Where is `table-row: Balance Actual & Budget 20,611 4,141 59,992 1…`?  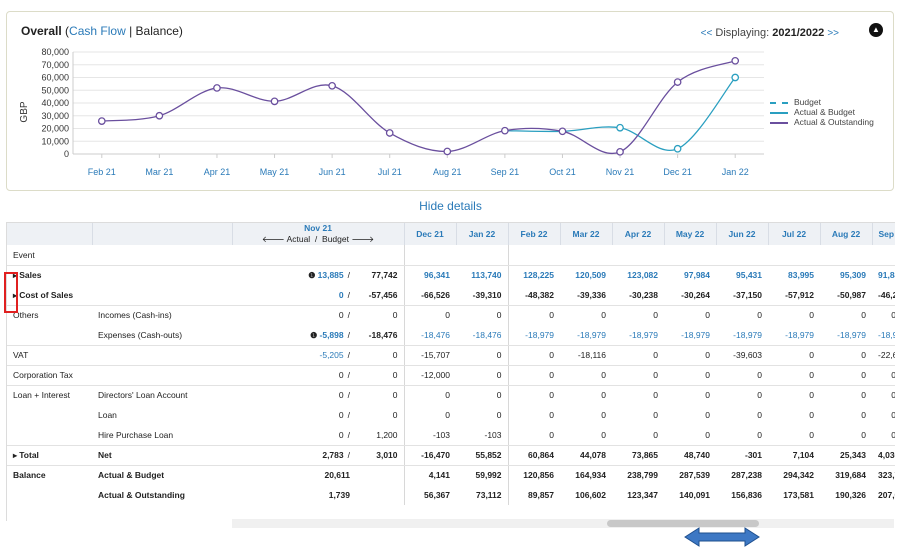
table-row: Balance Actual & Budget 20,611 4,141 59,992 1… is located at coordinates (451, 475).